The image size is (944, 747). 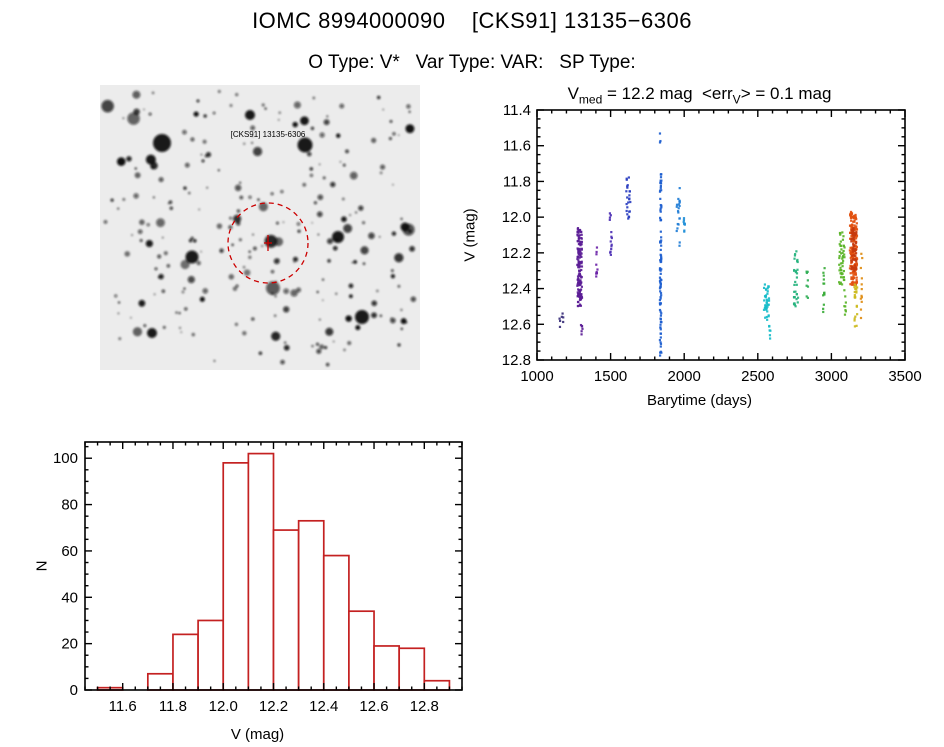 I want to click on page-subtitle: O Type: V* Var Type: VAR: SP Type:, so click(x=472, y=62).